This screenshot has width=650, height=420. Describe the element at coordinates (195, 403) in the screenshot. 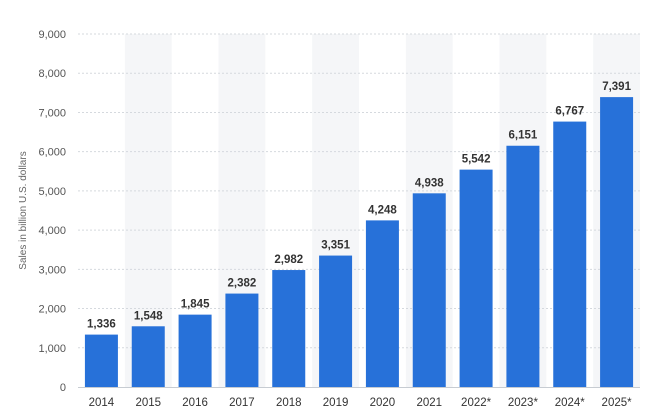

I see `x-tick-label: 2016` at that location.